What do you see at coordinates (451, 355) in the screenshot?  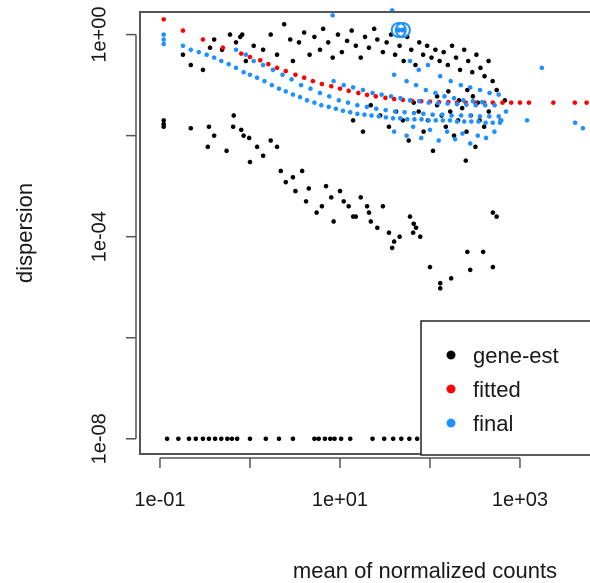 I see `legend-marker` at bounding box center [451, 355].